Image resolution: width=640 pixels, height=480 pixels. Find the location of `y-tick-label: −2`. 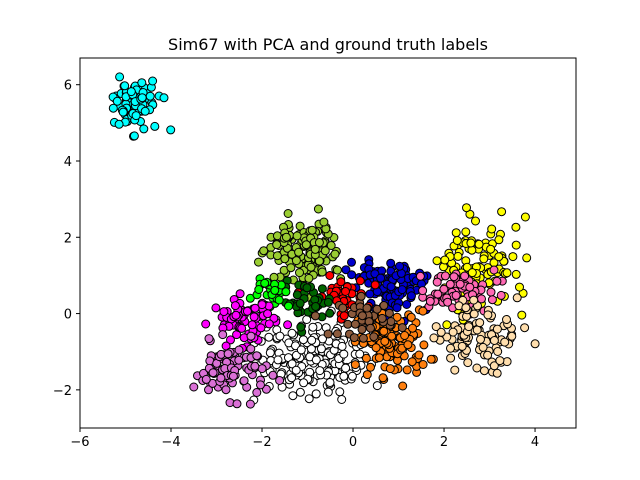

y-tick-label: −2 is located at coordinates (62, 391).